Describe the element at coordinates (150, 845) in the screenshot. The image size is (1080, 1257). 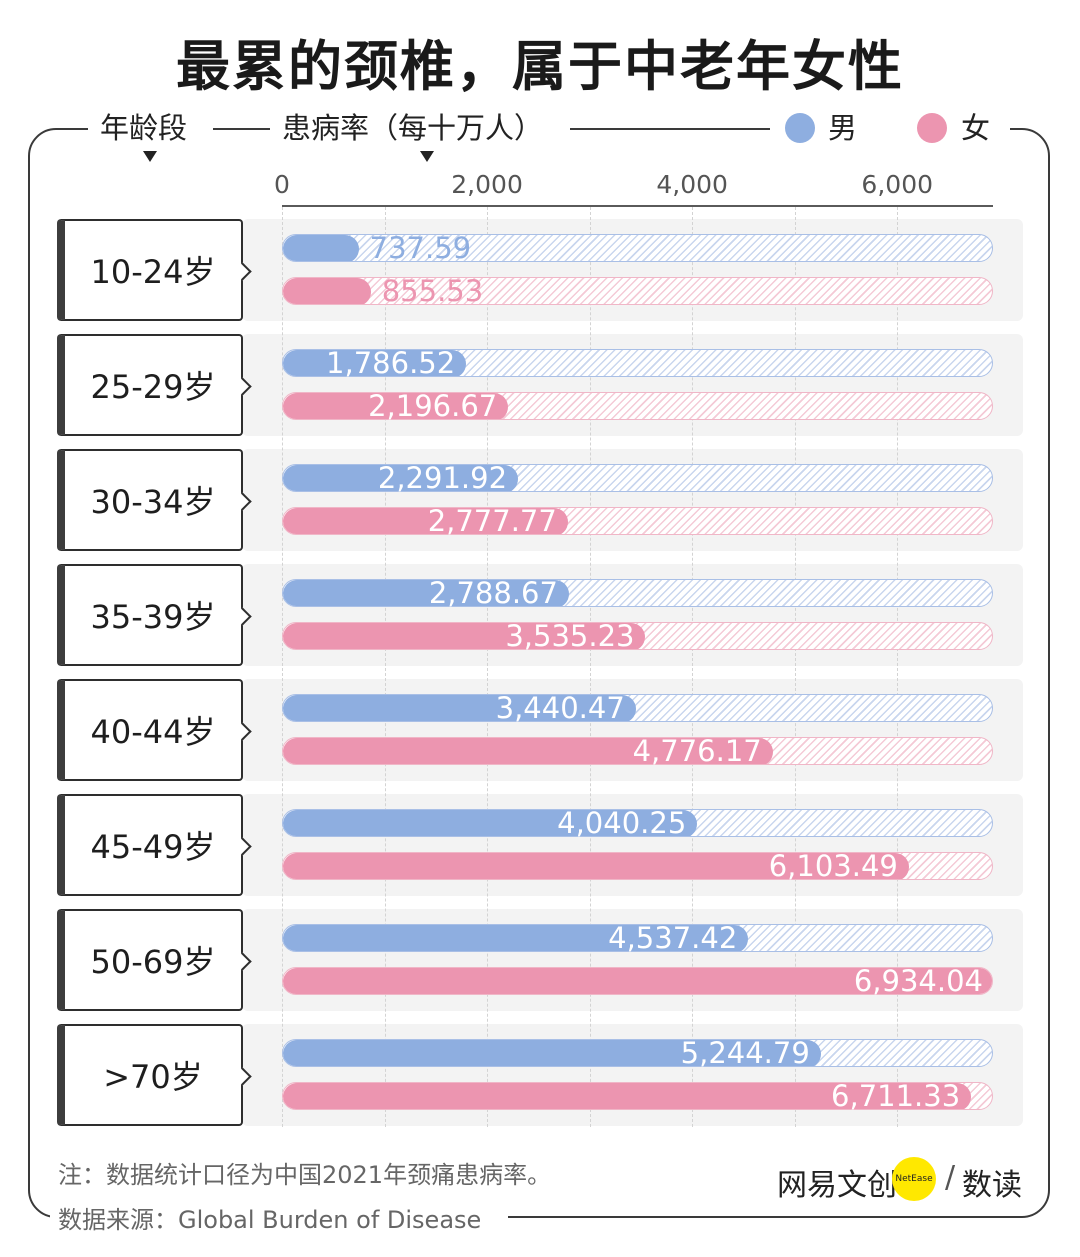
I see `age-group-label: 45-49岁` at that location.